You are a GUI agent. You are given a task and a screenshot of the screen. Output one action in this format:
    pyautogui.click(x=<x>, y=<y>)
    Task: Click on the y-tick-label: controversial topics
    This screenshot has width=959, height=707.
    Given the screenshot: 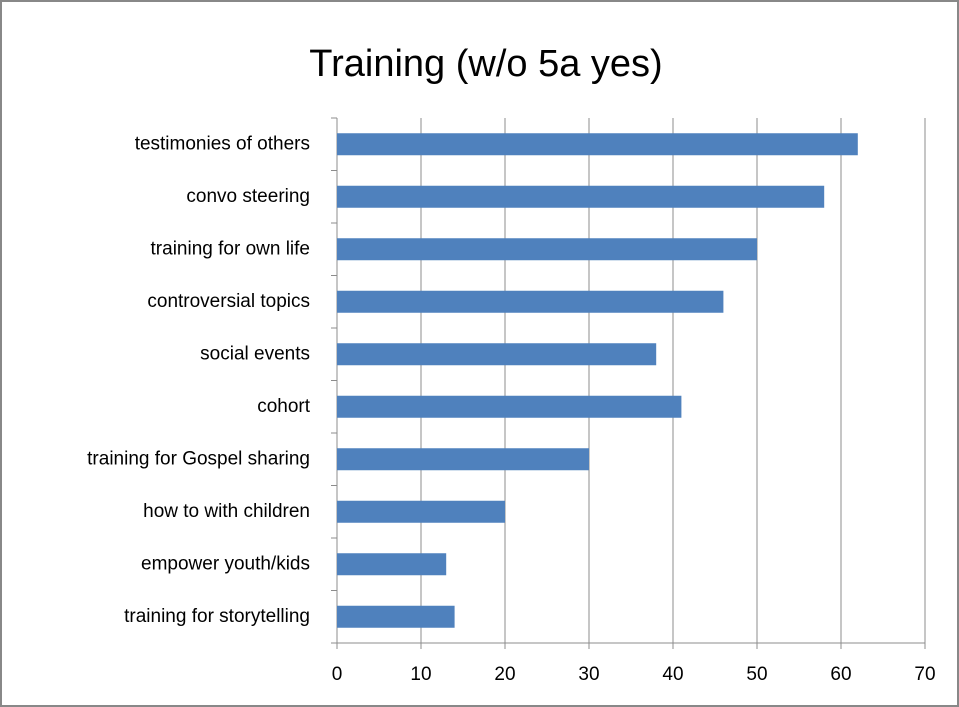 What is the action you would take?
    pyautogui.click(x=228, y=301)
    